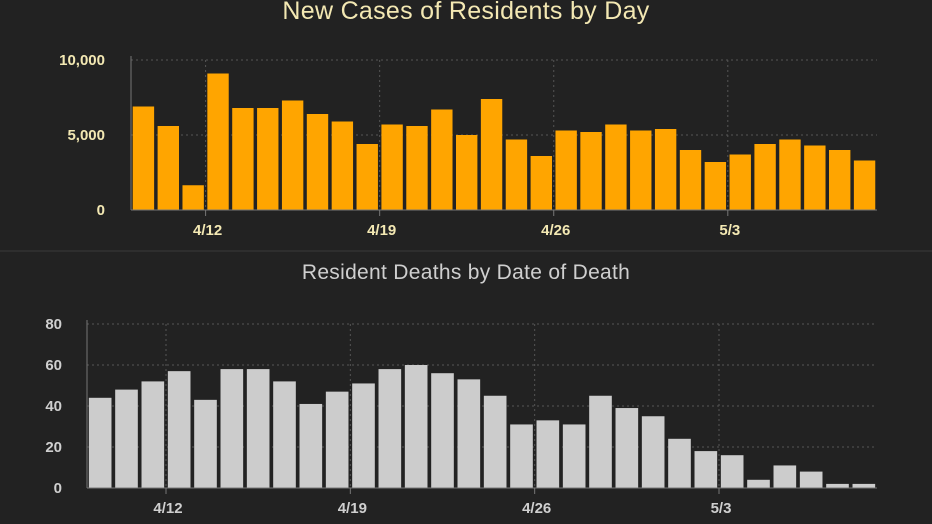  Describe the element at coordinates (86, 135) in the screenshot. I see `y-tick-label: 5,000` at that location.